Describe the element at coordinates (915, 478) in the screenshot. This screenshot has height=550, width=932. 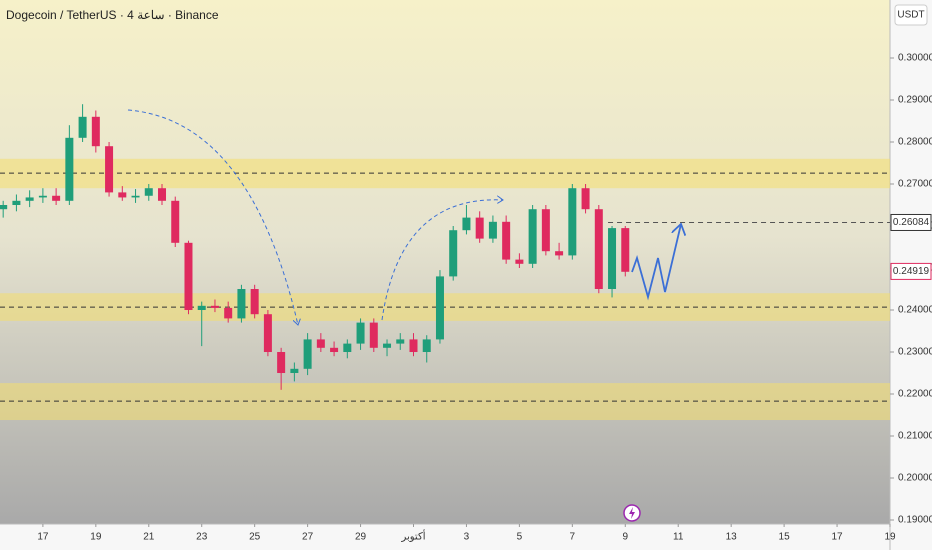
I see `y-tick-label: 0.20000` at that location.